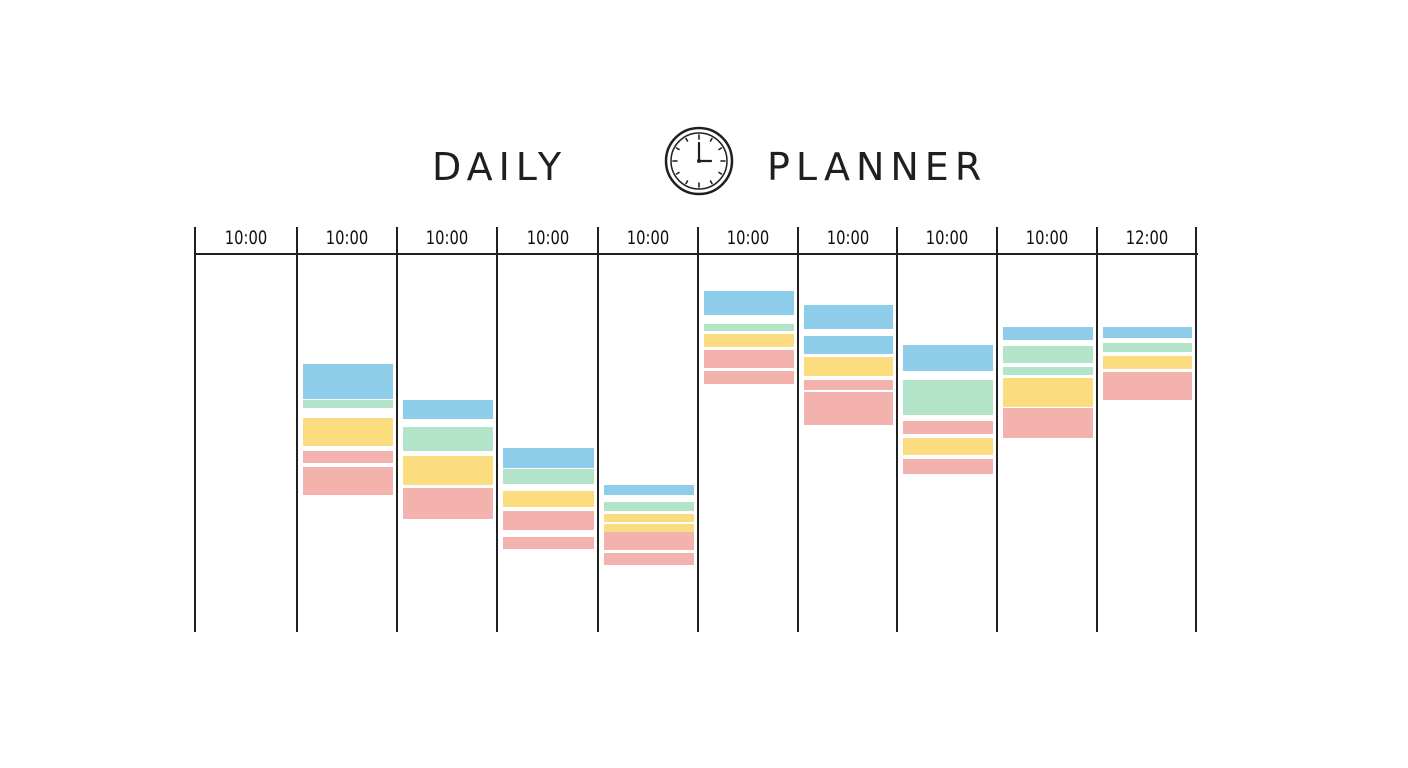 Image resolution: width=1408 pixels, height=768 pixels. I want to click on title-daily: DAILY, so click(500, 167).